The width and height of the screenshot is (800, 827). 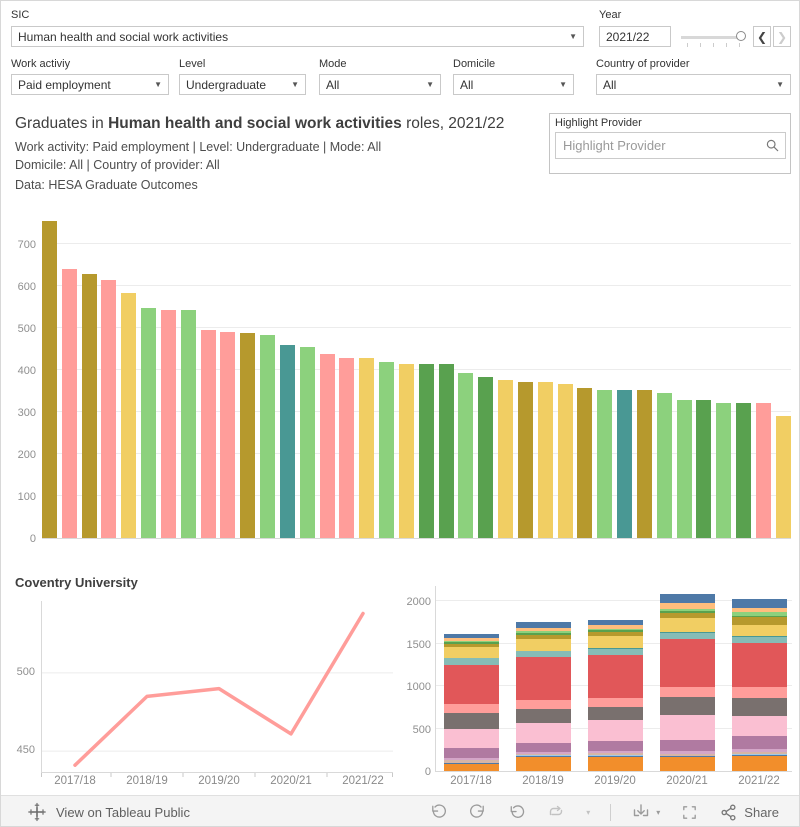 I want to click on download-button: ▾, so click(x=645, y=812).